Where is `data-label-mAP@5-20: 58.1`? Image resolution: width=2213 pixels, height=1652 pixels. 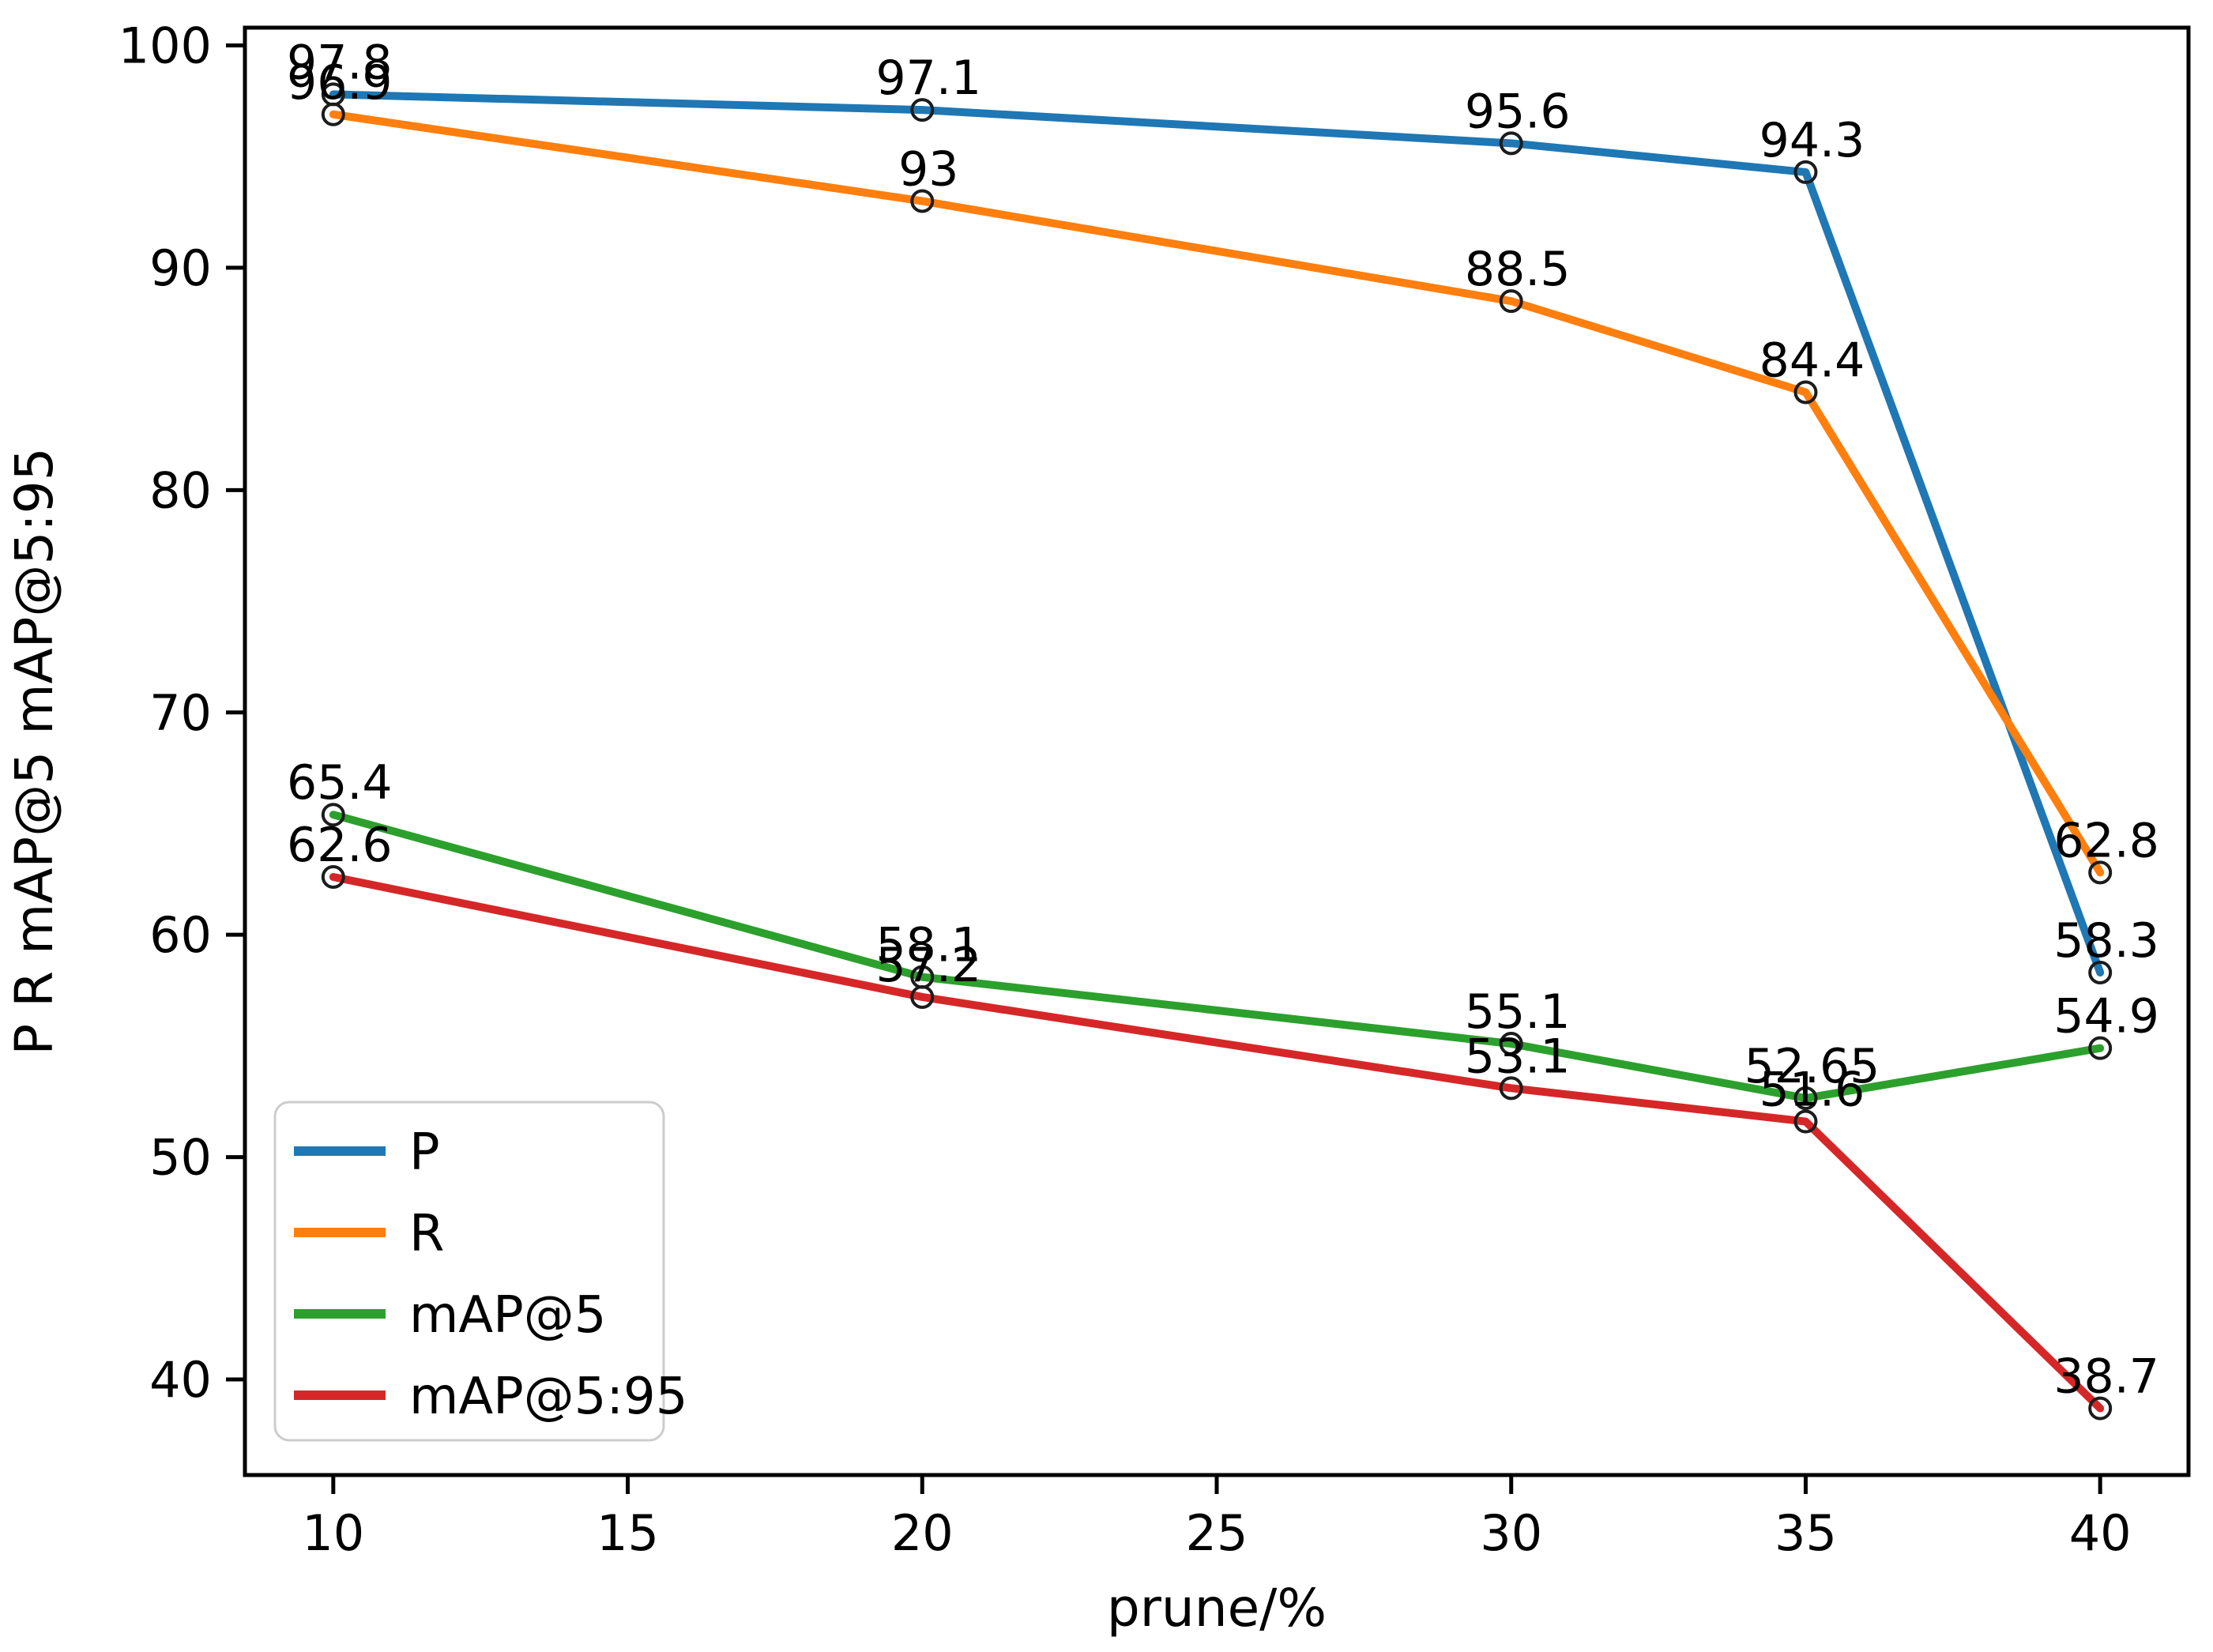 data-label-mAP@5-20: 58.1 is located at coordinates (928, 945).